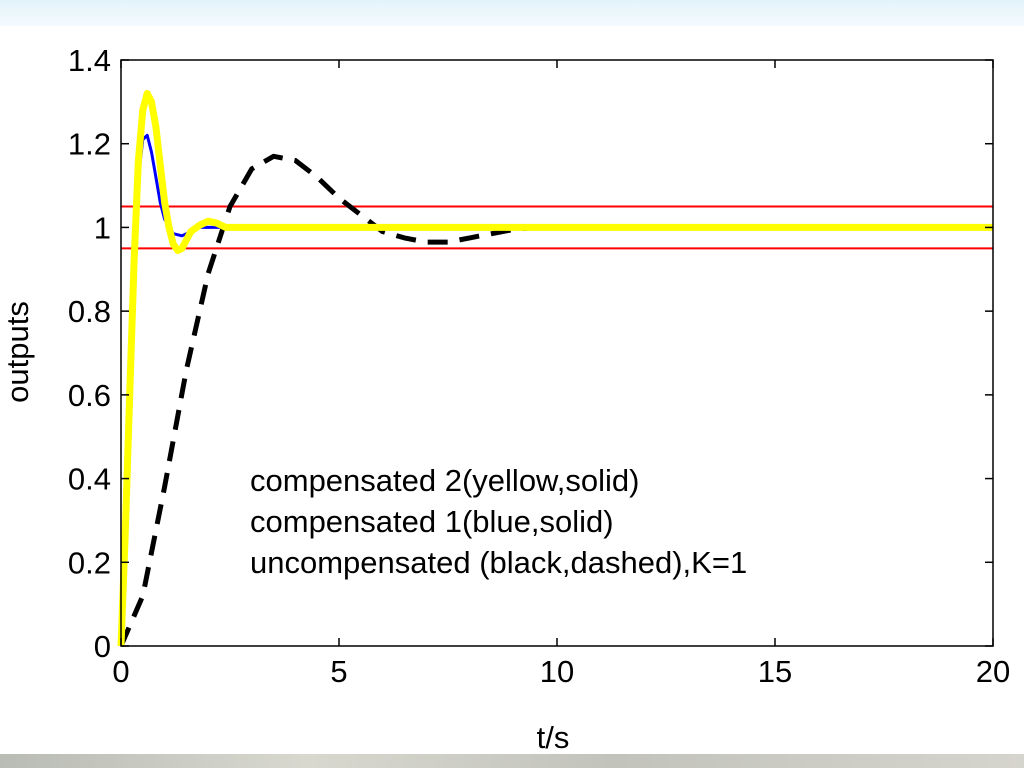  Describe the element at coordinates (89, 144) in the screenshot. I see `y-tick-label: 1.2` at that location.